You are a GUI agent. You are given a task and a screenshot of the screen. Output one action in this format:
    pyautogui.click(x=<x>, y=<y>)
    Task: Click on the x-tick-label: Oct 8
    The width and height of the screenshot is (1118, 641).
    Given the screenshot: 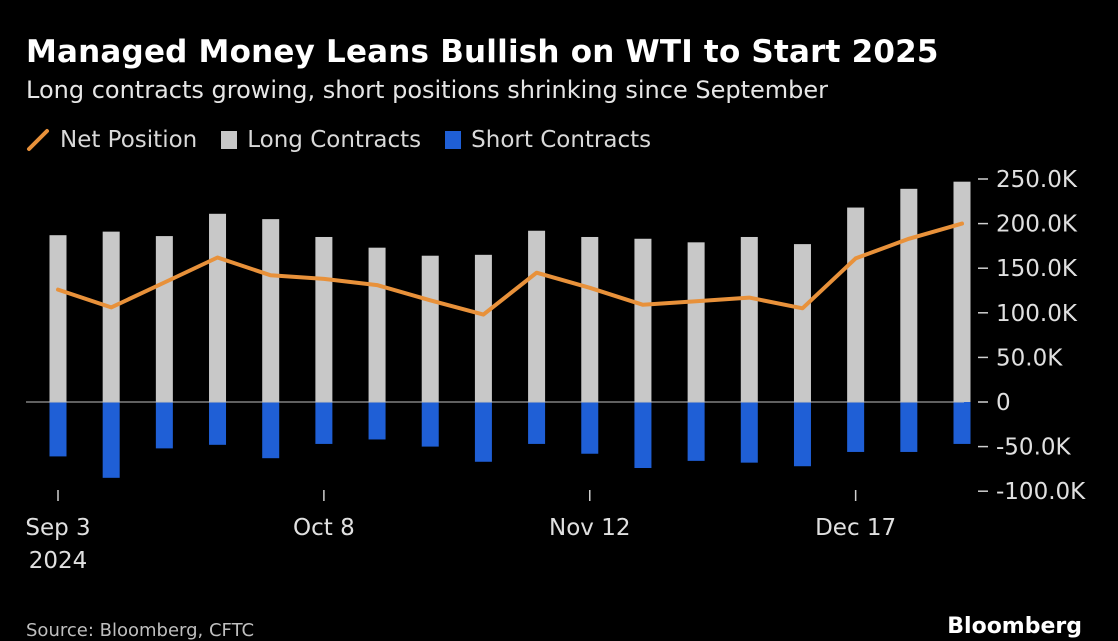 What is the action you would take?
    pyautogui.click(x=324, y=528)
    